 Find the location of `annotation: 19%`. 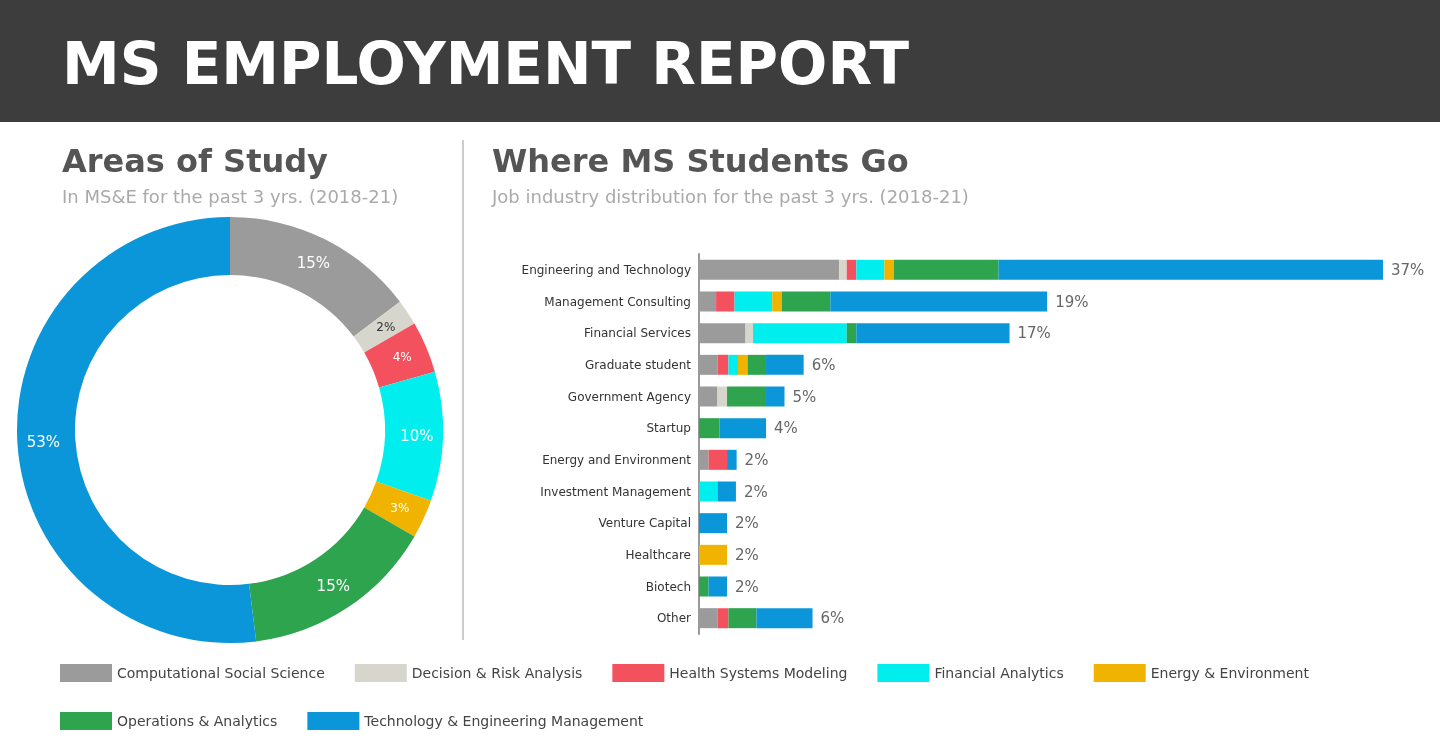

annotation: 19% is located at coordinates (1072, 301).